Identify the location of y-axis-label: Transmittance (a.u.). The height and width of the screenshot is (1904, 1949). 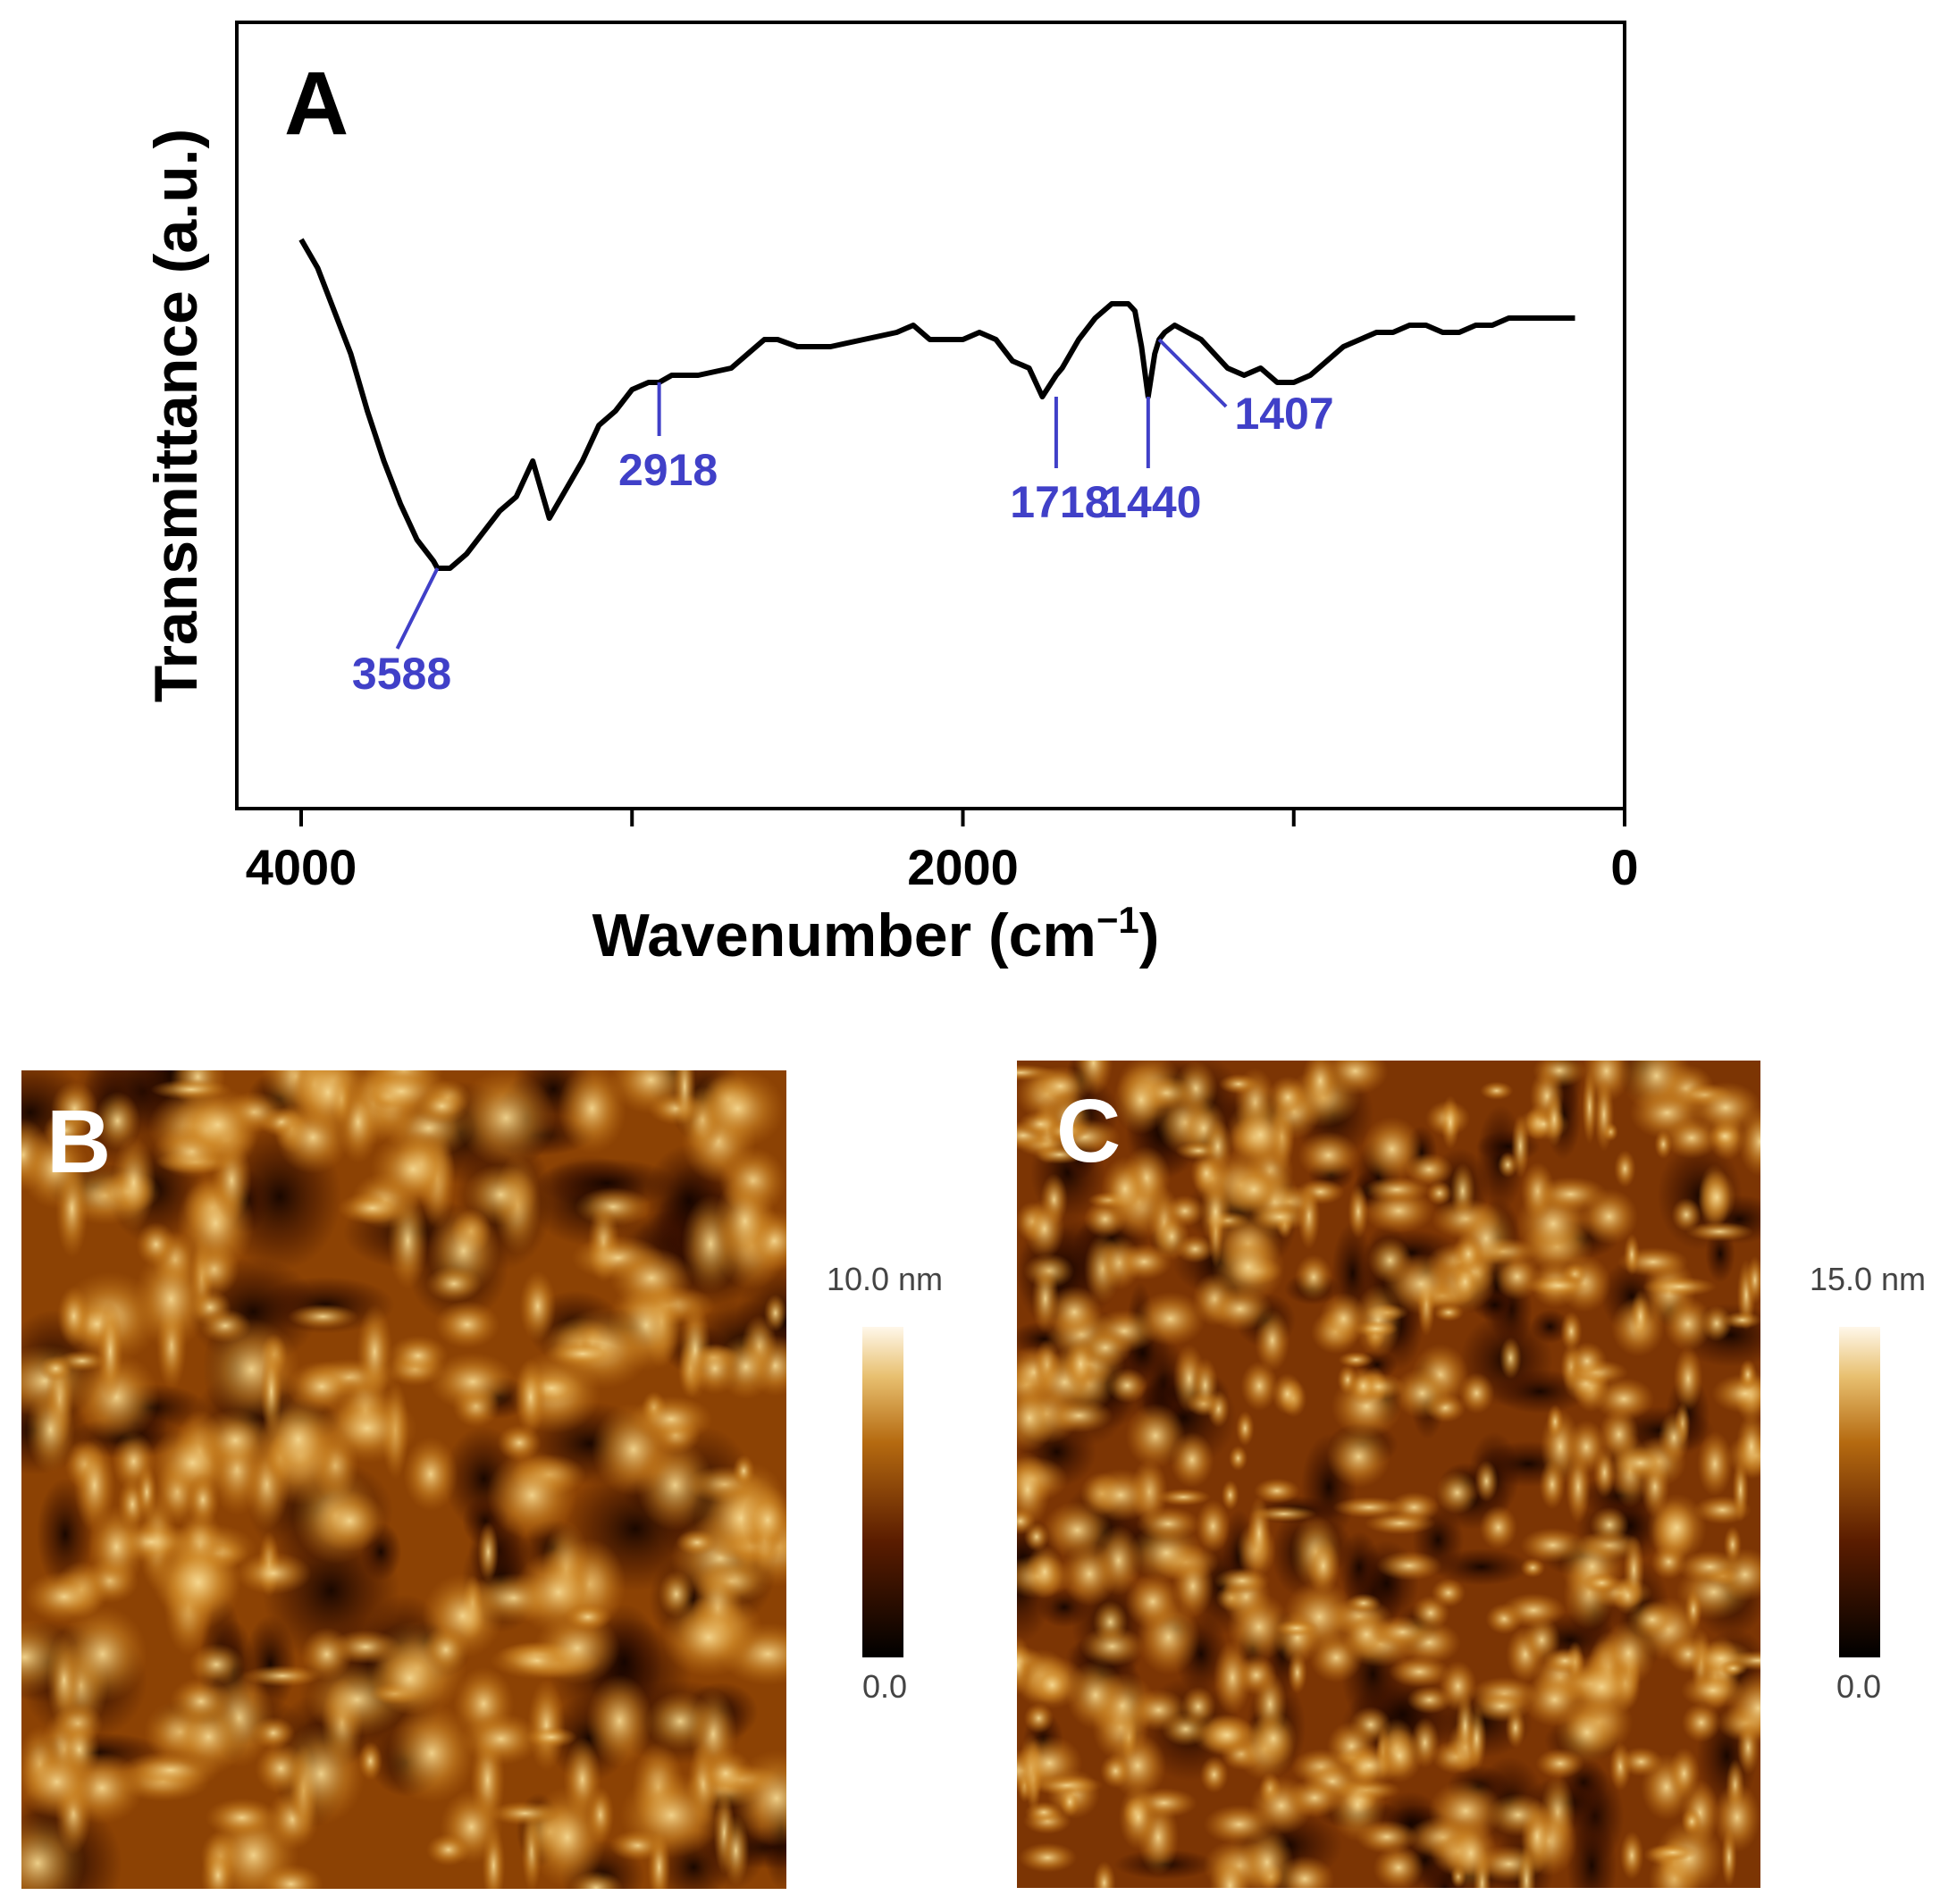
(176, 415).